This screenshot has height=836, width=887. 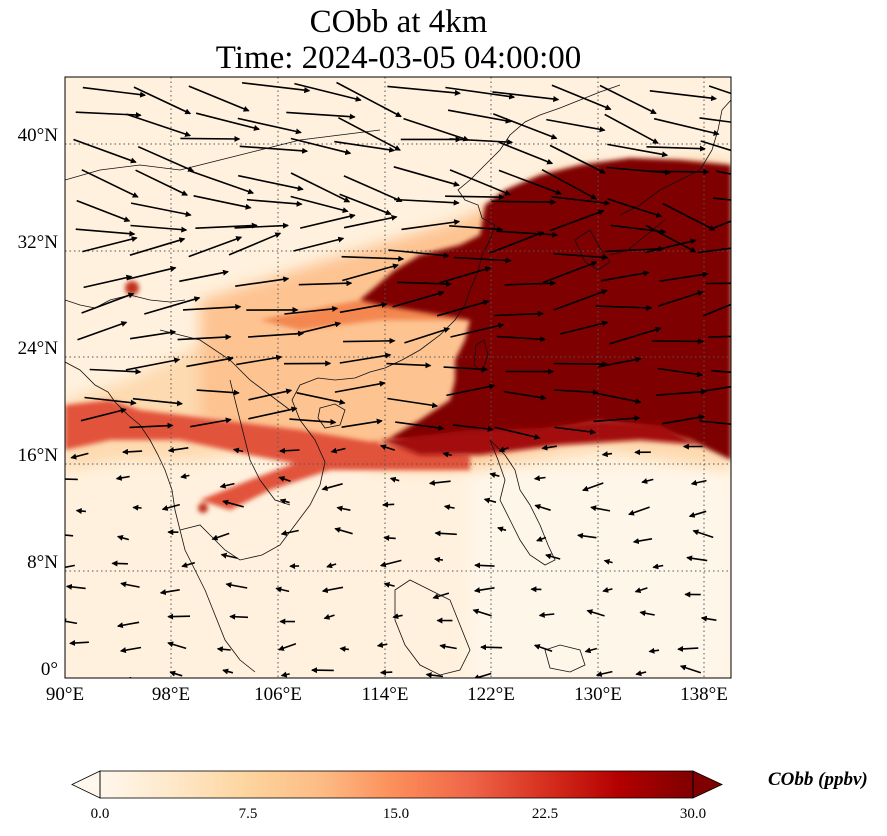 I want to click on chart-title: CObb at 4km, so click(x=398, y=22).